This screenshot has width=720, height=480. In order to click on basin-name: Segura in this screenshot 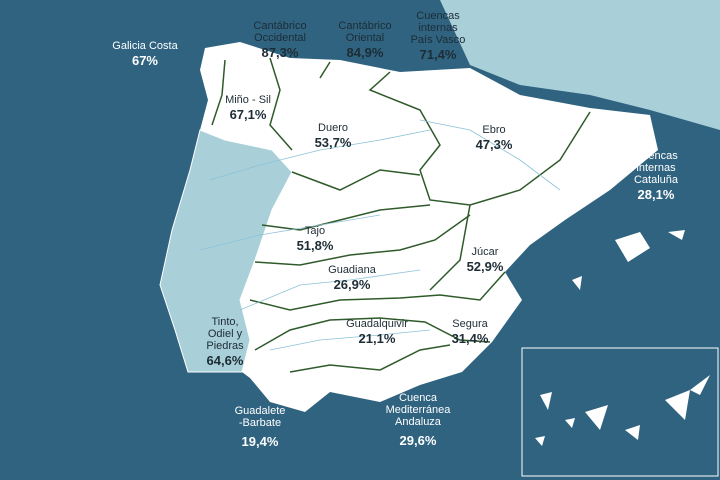, I will do `click(470, 324)`.